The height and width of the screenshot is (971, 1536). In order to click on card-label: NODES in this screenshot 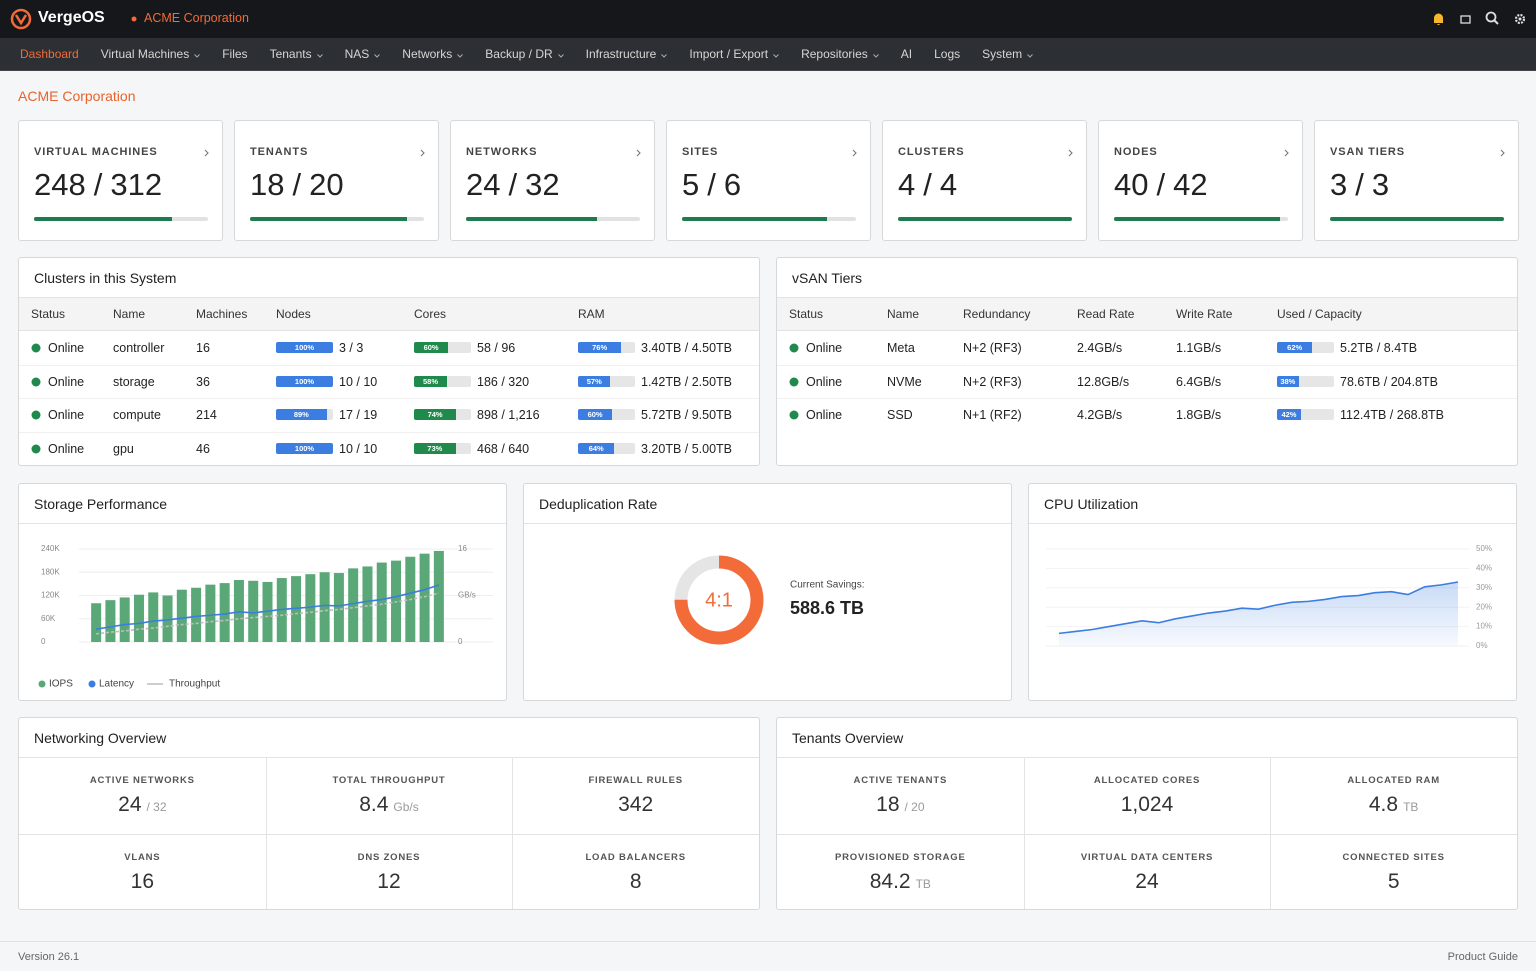, I will do `click(1136, 152)`.